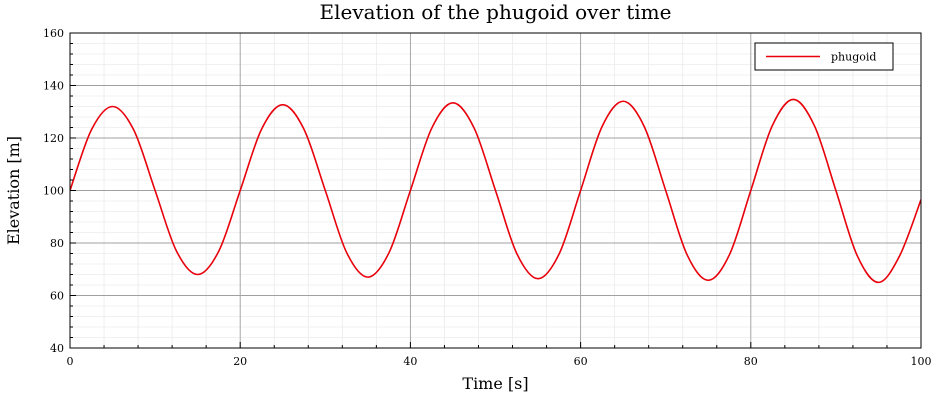 This screenshot has height=400, width=950. I want to click on y-tick-label: 100, so click(53, 191).